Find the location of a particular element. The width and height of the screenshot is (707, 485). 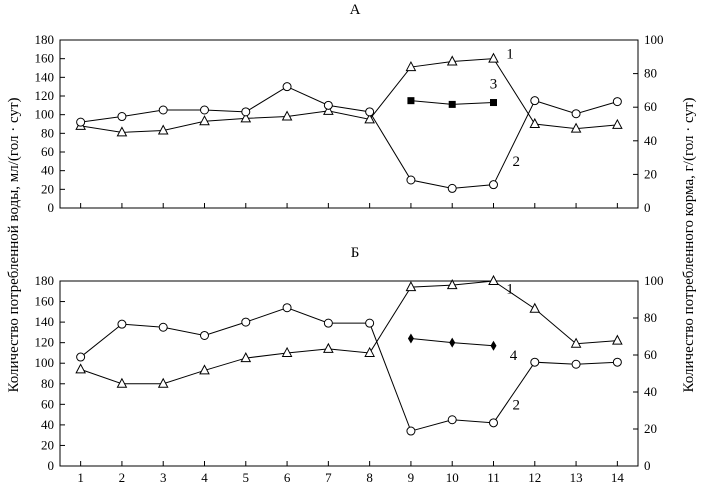

x-tick-label: 7 is located at coordinates (328, 477).